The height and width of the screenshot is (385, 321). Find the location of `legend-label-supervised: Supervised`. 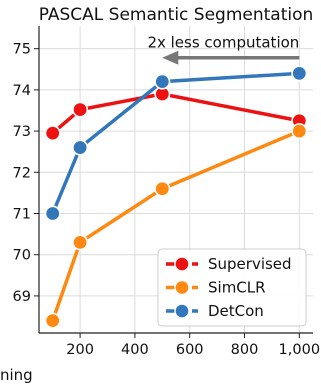

legend-label-supervised: Supervised is located at coordinates (250, 264).